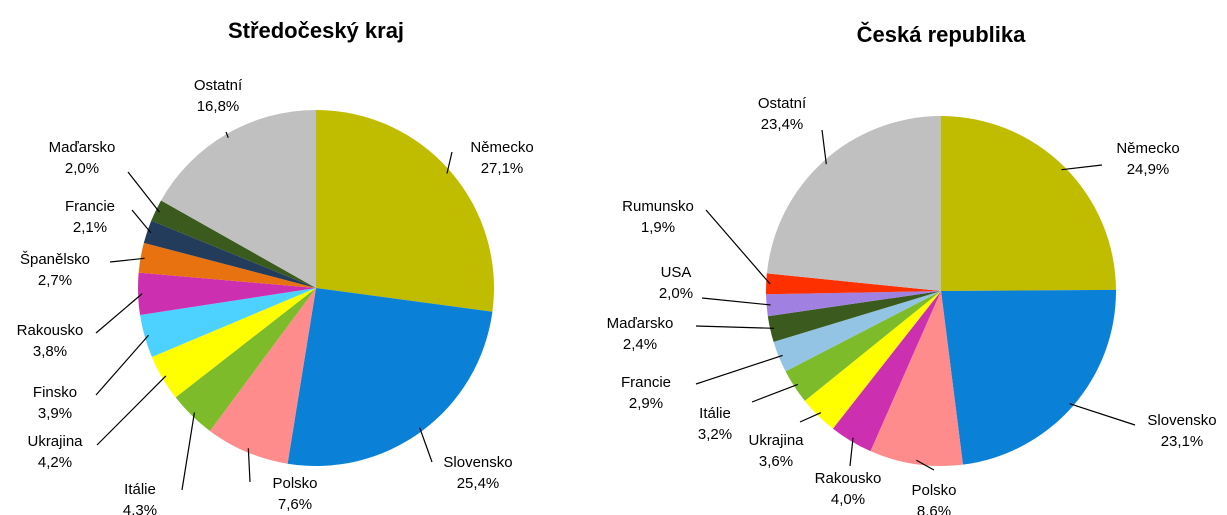  What do you see at coordinates (218, 106) in the screenshot?
I see `slice-value-label: 16,8%` at bounding box center [218, 106].